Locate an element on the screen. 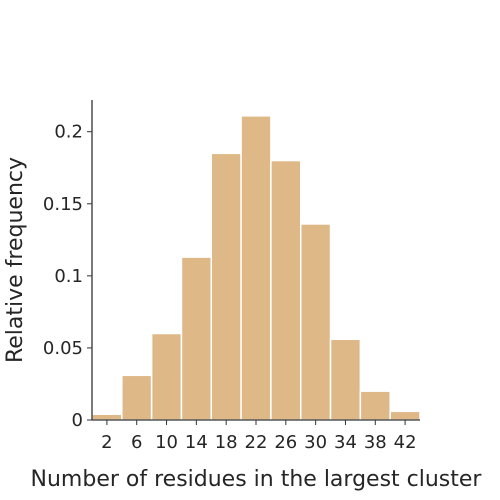 The height and width of the screenshot is (500, 500). x-tick-label: 38 is located at coordinates (375, 442).